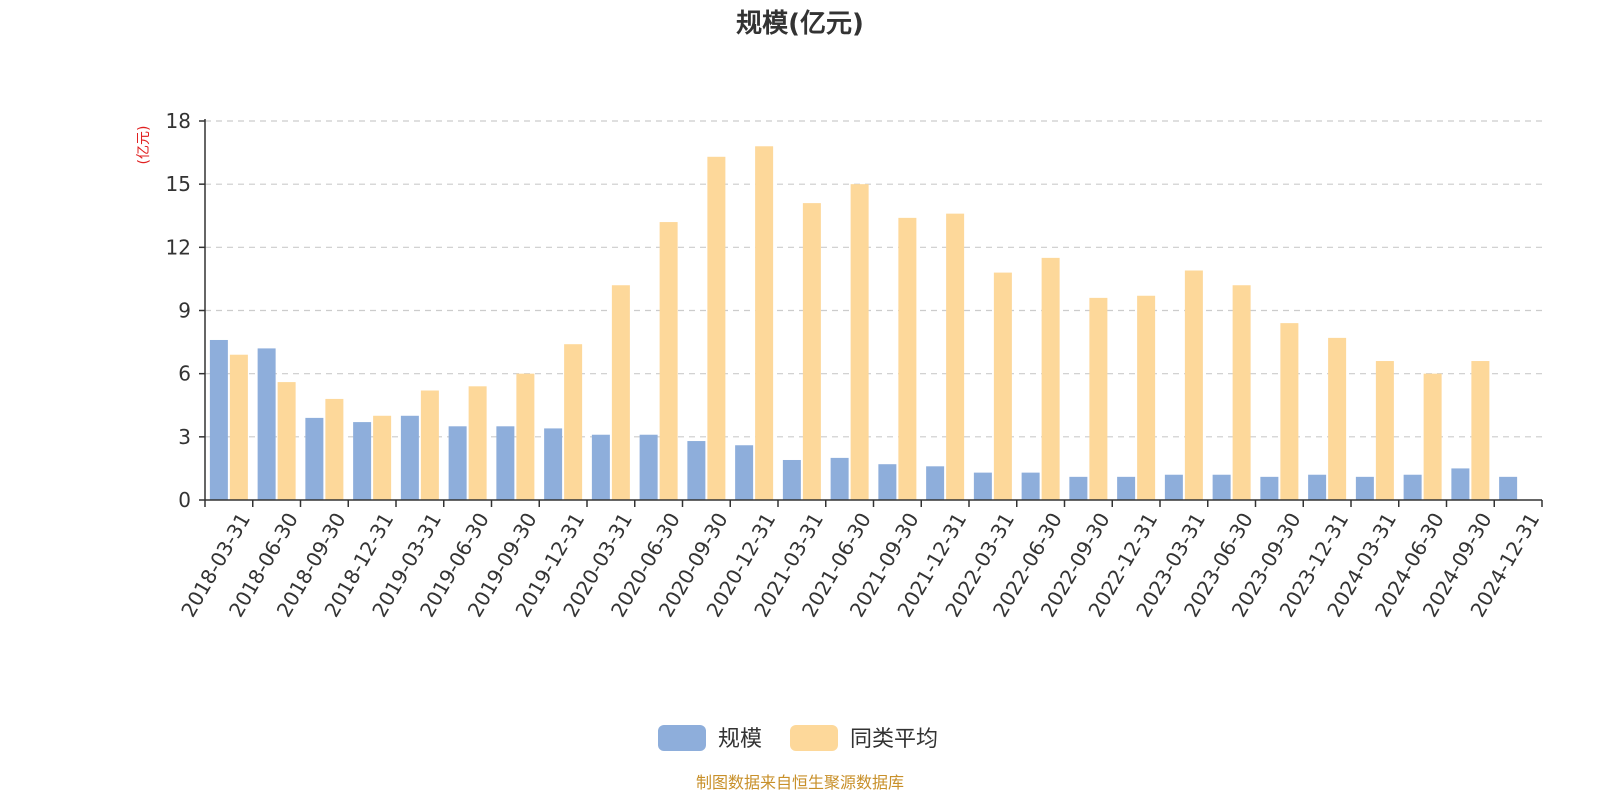 The image size is (1600, 800). I want to click on y-tick-label: 6, so click(184, 374).